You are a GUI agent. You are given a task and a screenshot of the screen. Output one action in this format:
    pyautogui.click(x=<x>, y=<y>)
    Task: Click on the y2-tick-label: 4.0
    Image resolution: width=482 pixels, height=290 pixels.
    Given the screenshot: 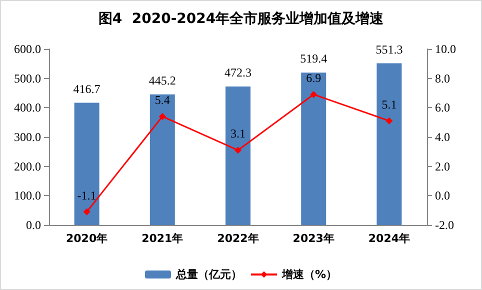 What is the action you would take?
    pyautogui.click(x=442, y=137)
    